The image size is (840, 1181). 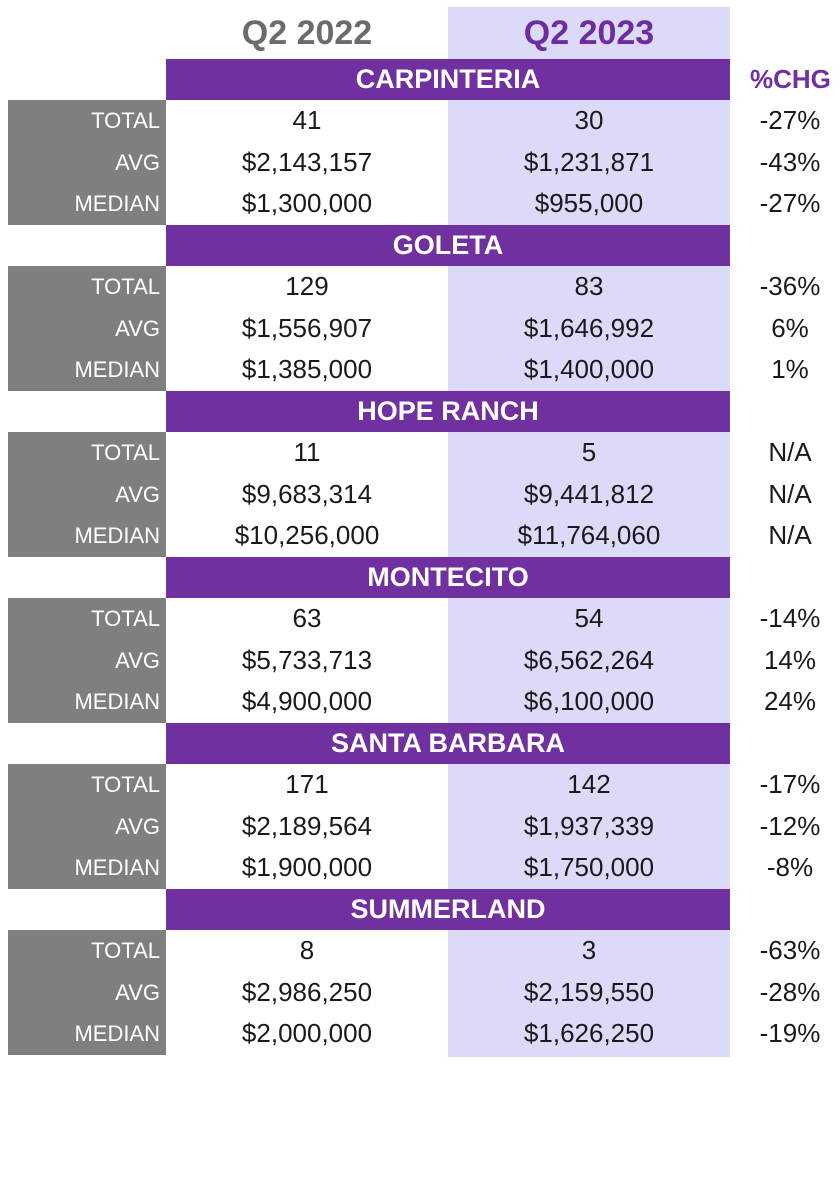 What do you see at coordinates (420, 1034) in the screenshot?
I see `table-row: MEDIAN $2,000,000 $1,626,250 -19%` at bounding box center [420, 1034].